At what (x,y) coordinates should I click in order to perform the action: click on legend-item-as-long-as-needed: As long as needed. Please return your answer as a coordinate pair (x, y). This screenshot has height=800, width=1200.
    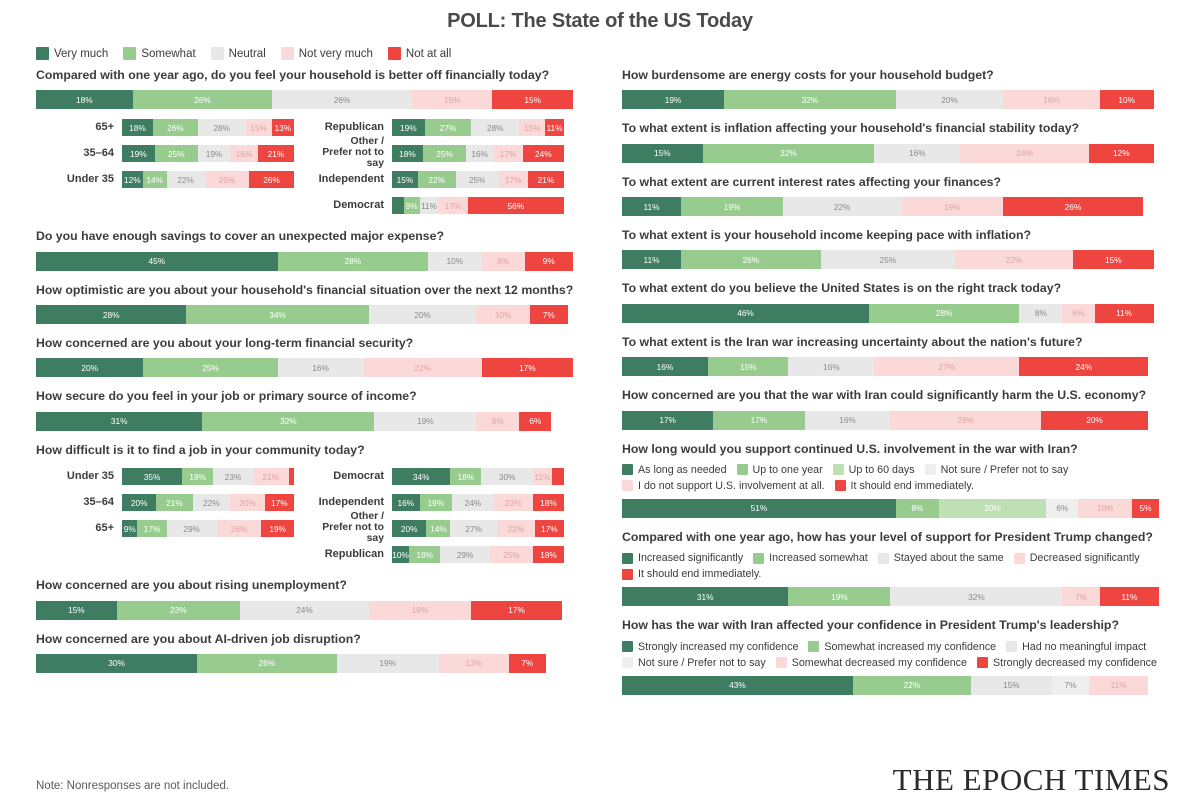
    Looking at the image, I should click on (674, 470).